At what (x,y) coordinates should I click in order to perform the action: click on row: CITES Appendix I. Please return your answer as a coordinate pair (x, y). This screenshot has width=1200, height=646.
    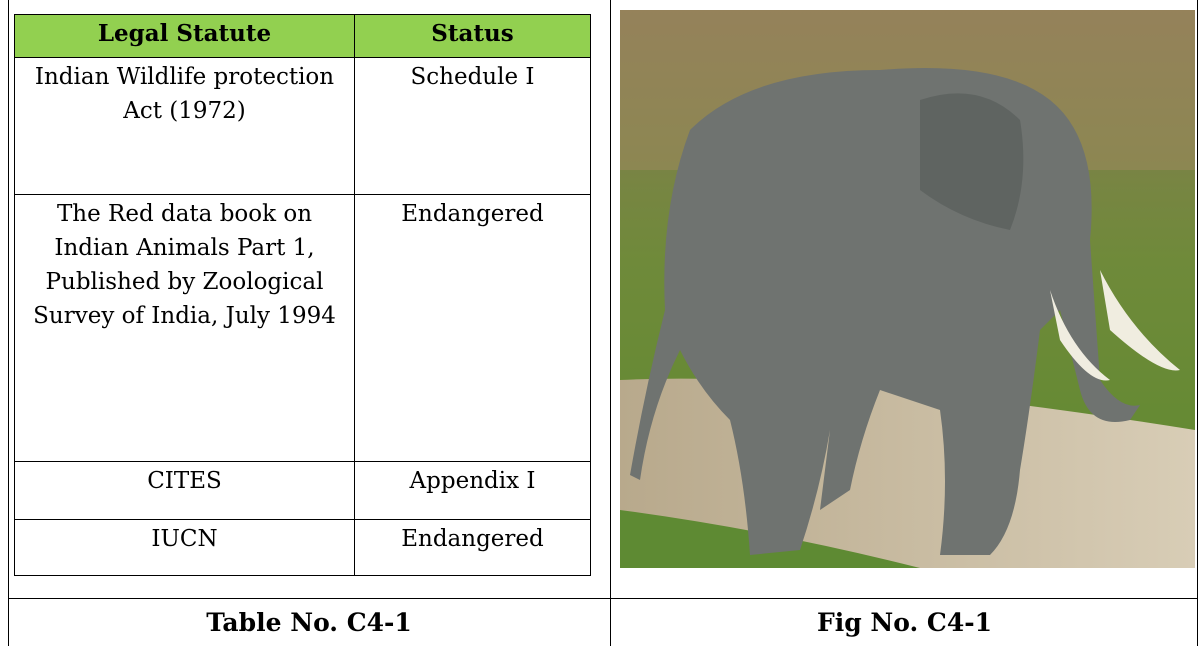
    Looking at the image, I should click on (302, 490).